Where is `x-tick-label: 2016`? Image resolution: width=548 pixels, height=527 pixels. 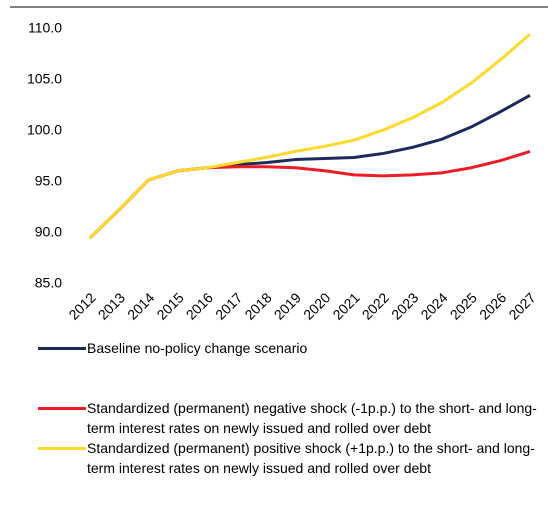 x-tick-label: 2016 is located at coordinates (199, 305).